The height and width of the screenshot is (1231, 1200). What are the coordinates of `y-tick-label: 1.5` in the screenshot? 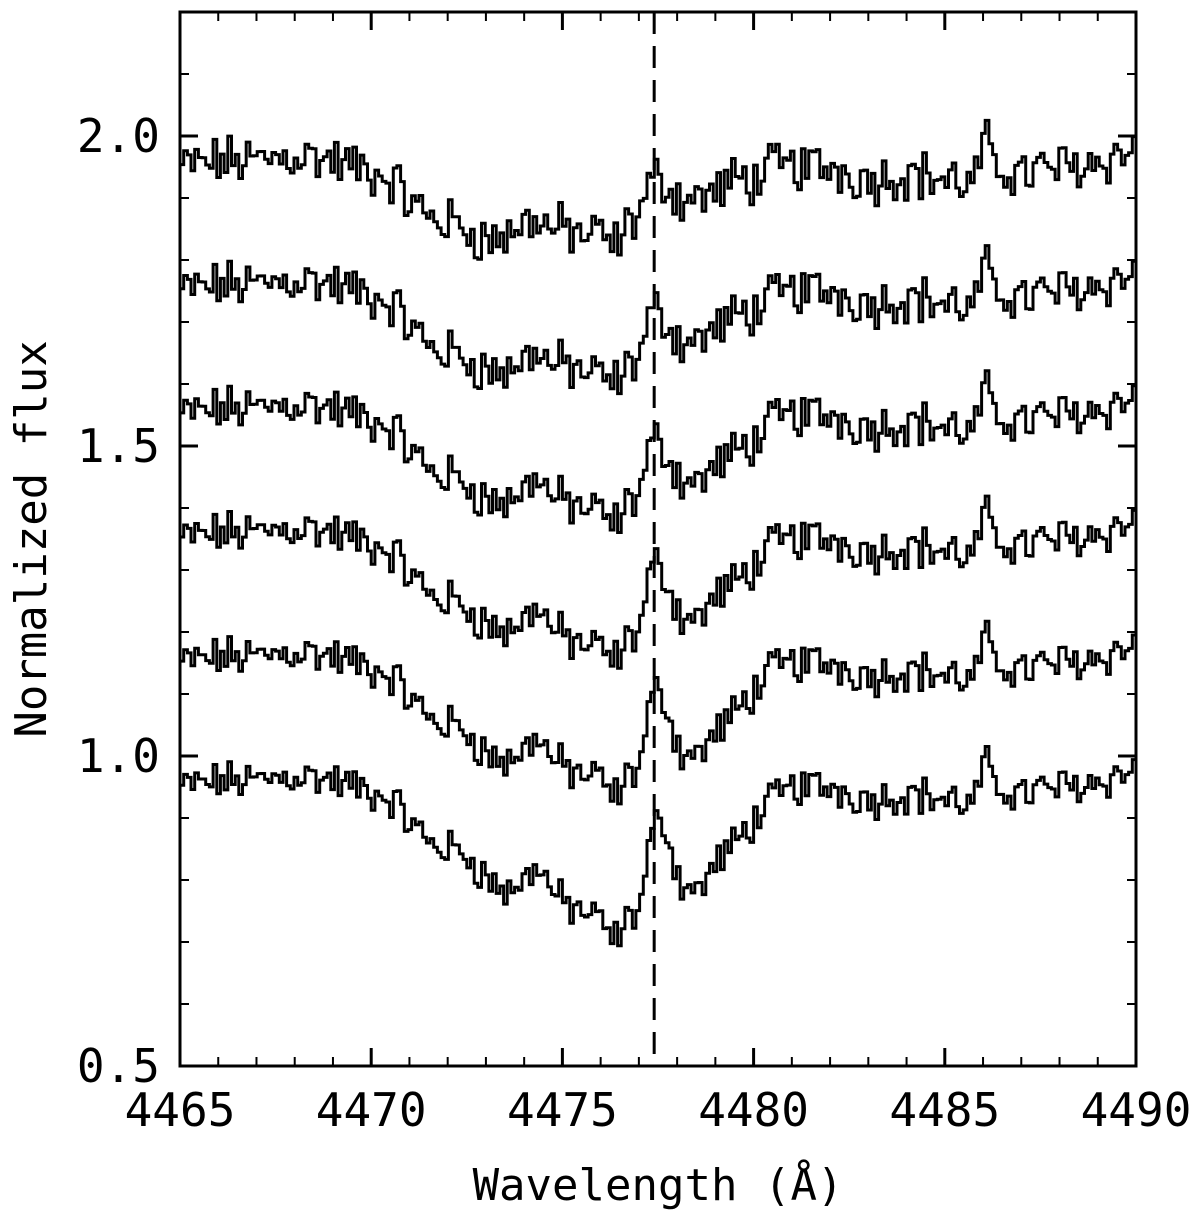 It's located at (118, 446).